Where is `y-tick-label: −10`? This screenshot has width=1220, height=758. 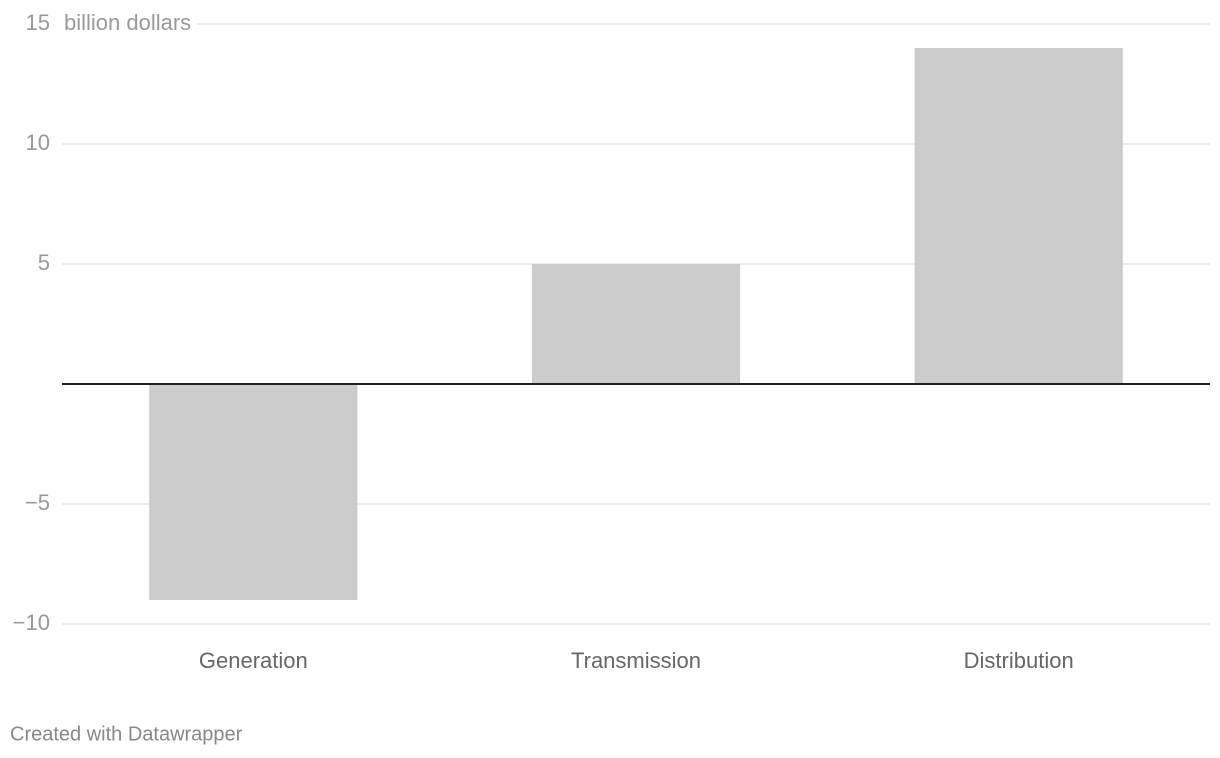 y-tick-label: −10 is located at coordinates (31, 622).